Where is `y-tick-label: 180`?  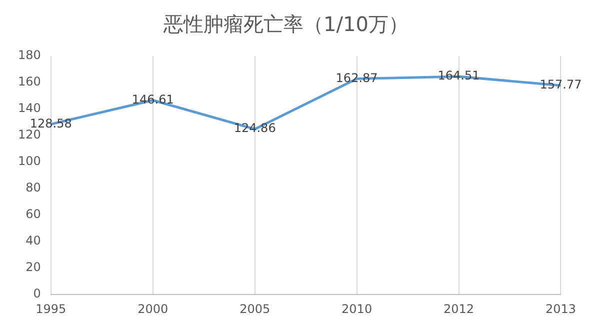
y-tick-label: 180 is located at coordinates (29, 55).